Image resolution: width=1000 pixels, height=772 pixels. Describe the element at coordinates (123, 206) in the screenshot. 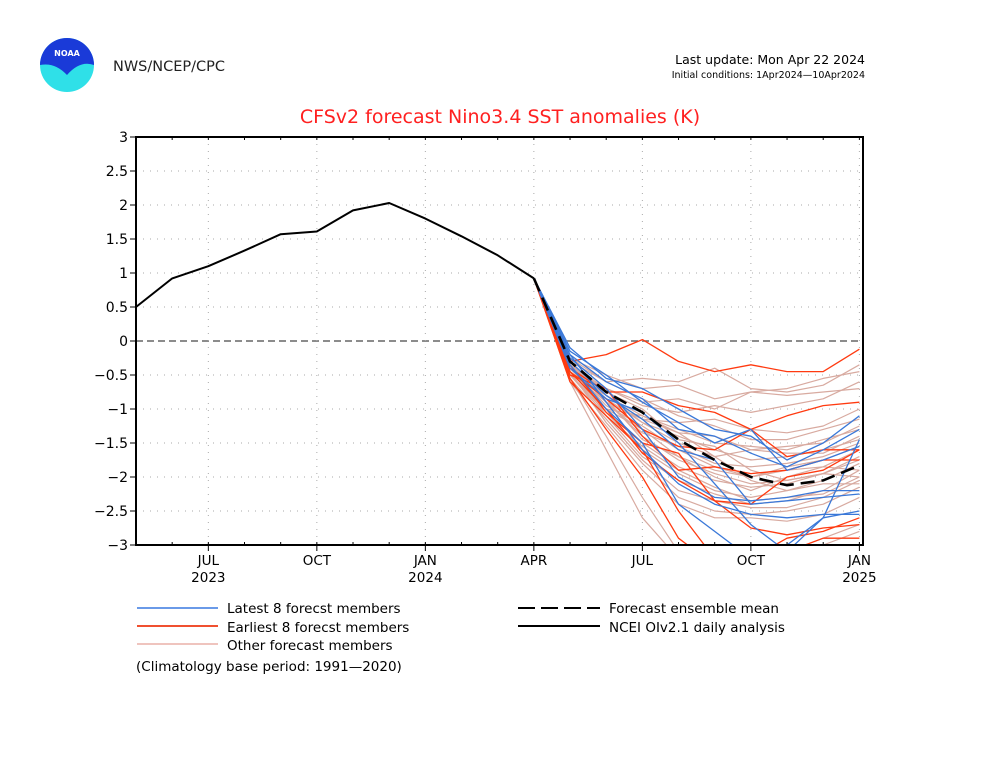

I see `y-tick-label: 2` at that location.